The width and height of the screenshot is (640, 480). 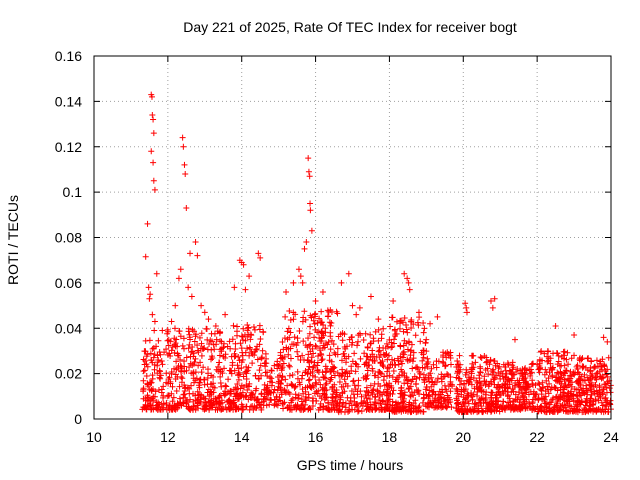 What do you see at coordinates (611, 437) in the screenshot?
I see `x-tick-label: 24` at bounding box center [611, 437].